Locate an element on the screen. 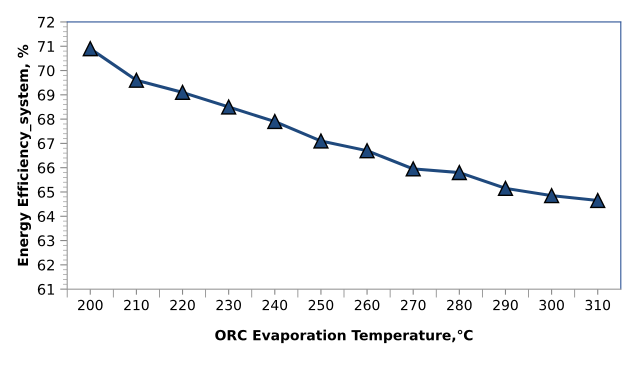 The height and width of the screenshot is (366, 640). x-tick-label: 310 is located at coordinates (598, 305).